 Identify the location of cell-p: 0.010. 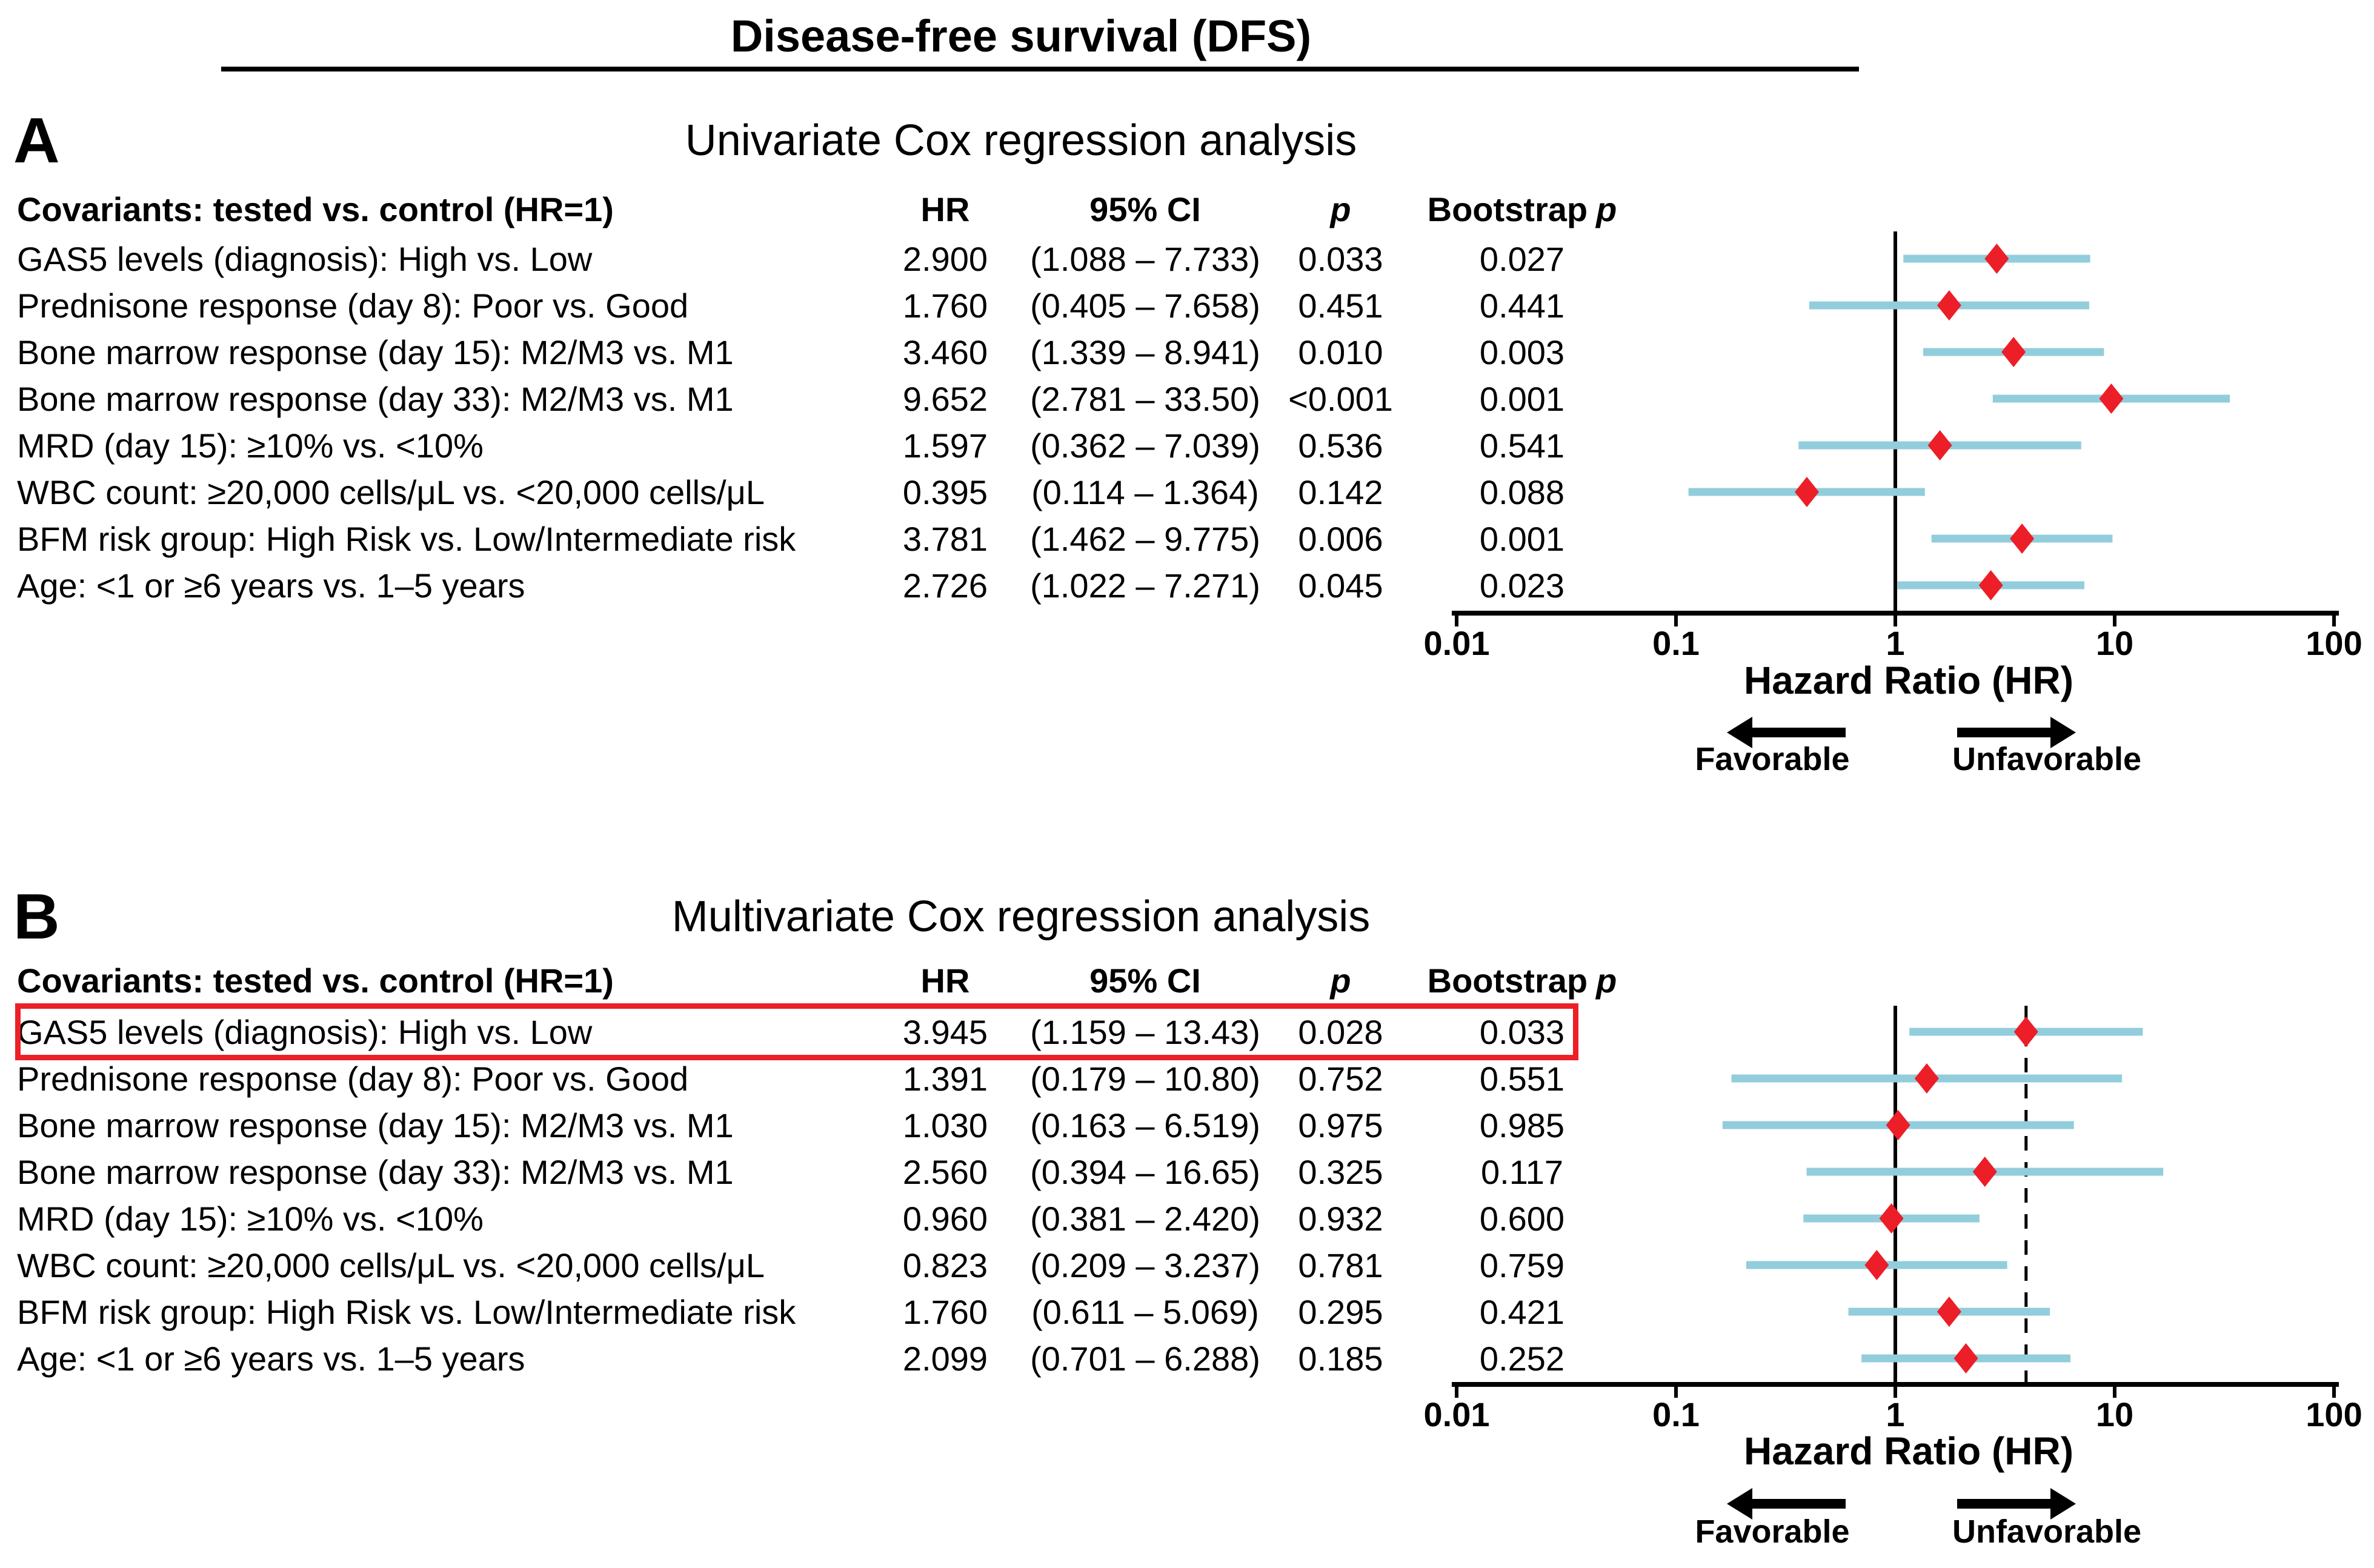
(1340, 352).